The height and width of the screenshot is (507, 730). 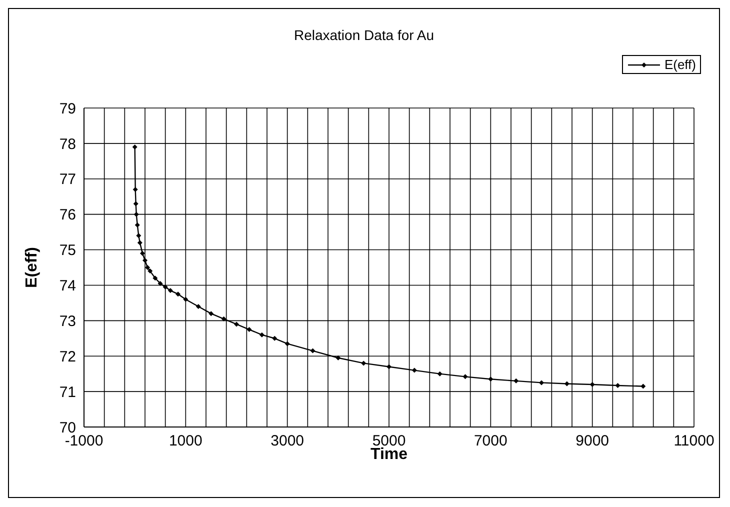 I want to click on y-tick-label: 74, so click(x=67, y=286).